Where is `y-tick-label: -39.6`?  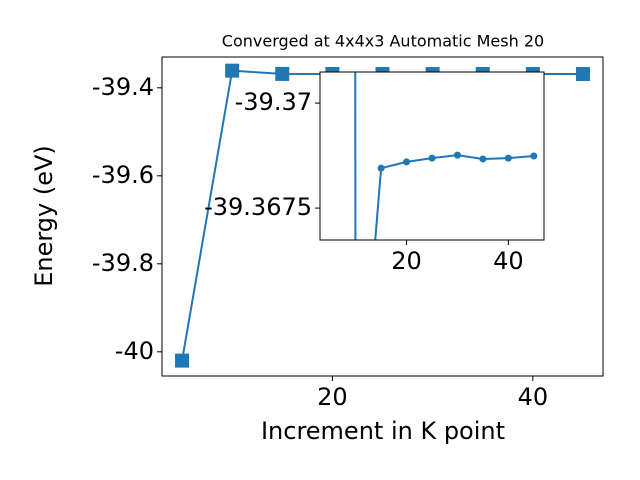
y-tick-label: -39.6 is located at coordinates (123, 175).